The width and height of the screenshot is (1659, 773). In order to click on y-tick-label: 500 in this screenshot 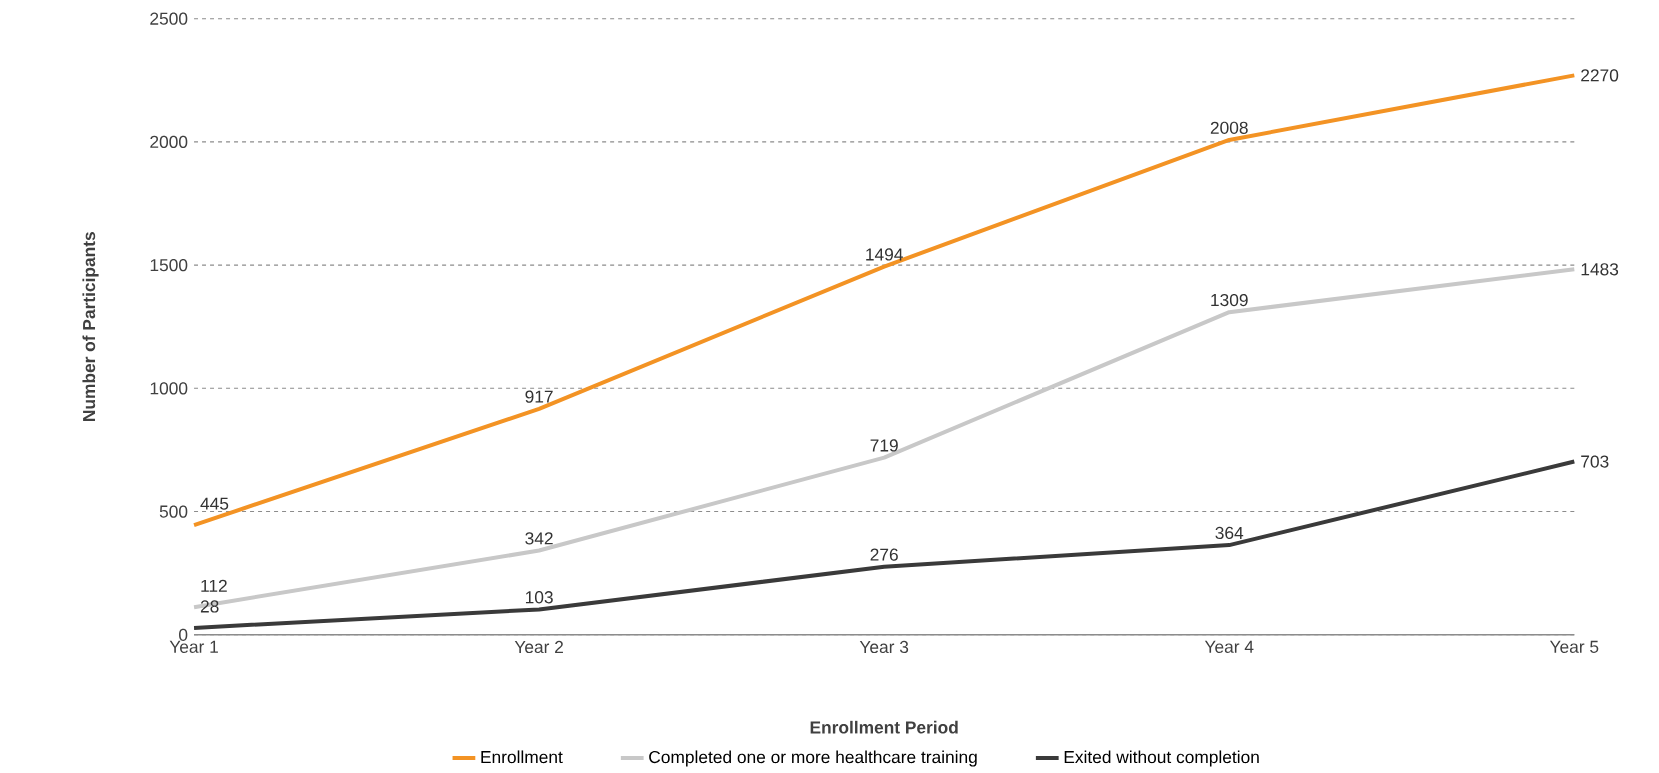, I will do `click(173, 511)`.